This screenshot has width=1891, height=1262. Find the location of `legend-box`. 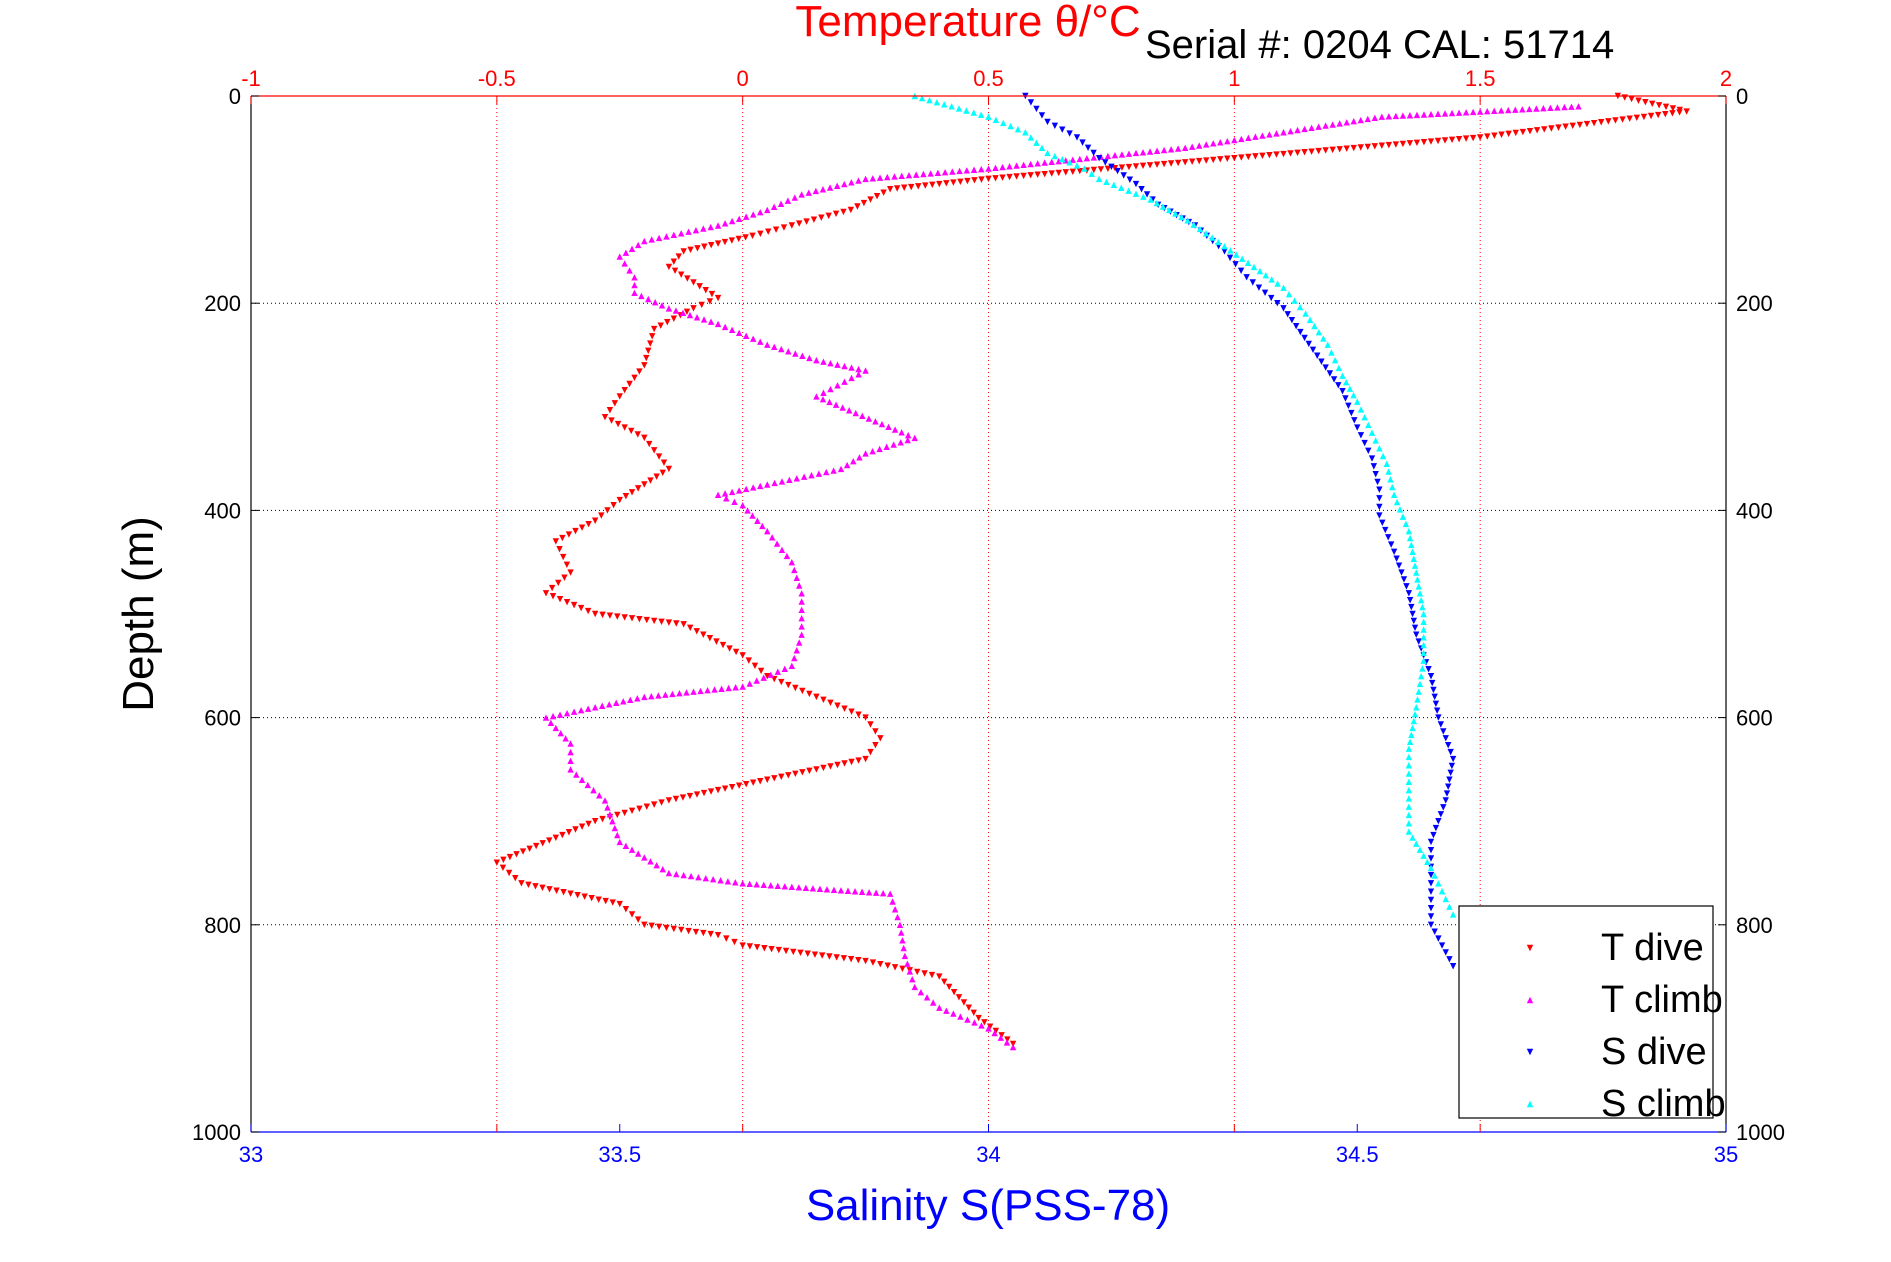

legend-box is located at coordinates (1586, 1012).